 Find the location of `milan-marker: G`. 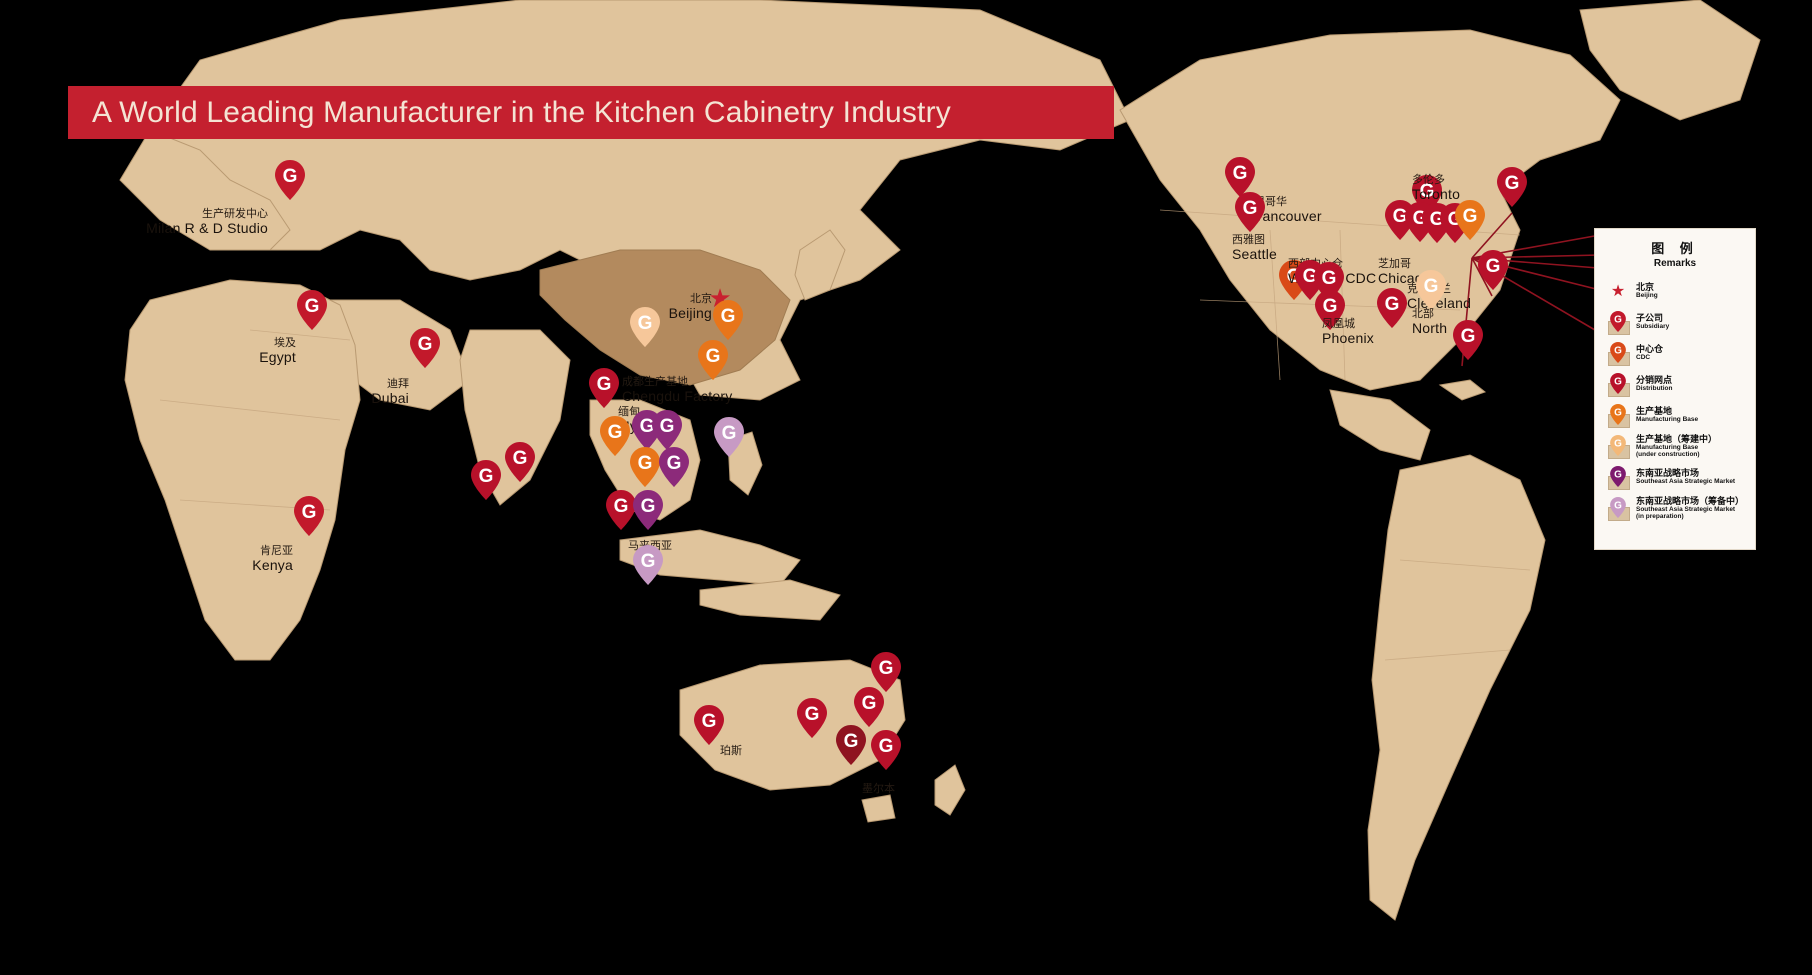

milan-marker: G is located at coordinates (290, 180).